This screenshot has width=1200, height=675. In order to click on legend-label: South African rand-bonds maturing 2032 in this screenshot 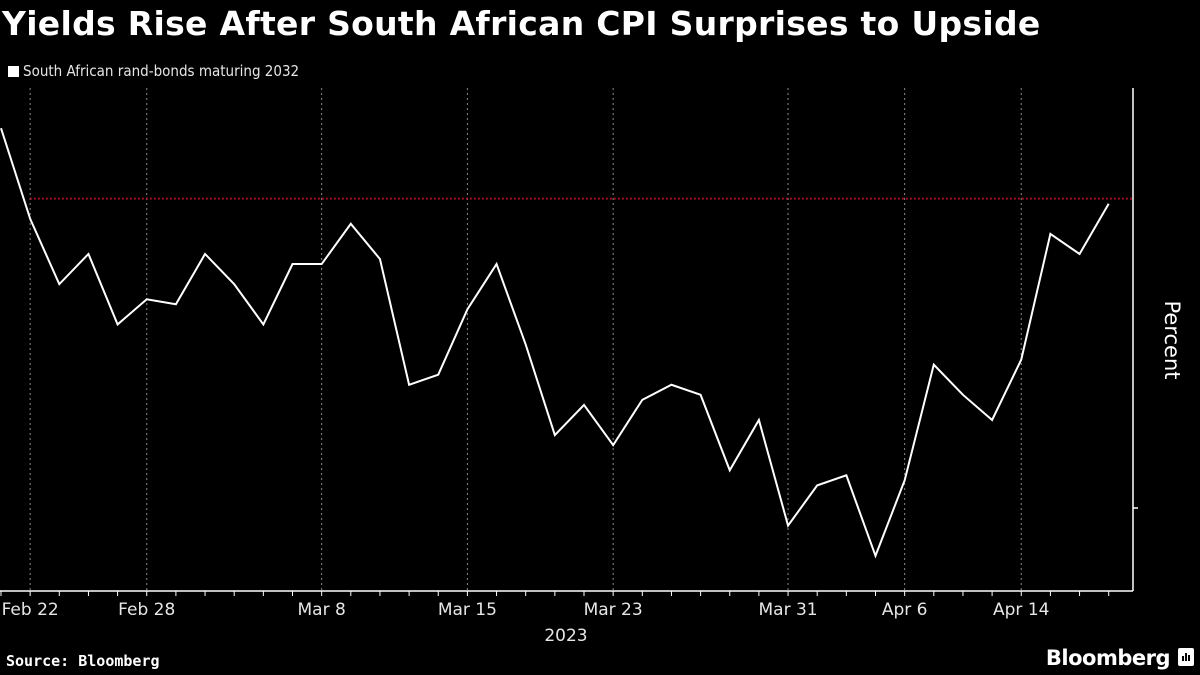, I will do `click(161, 71)`.